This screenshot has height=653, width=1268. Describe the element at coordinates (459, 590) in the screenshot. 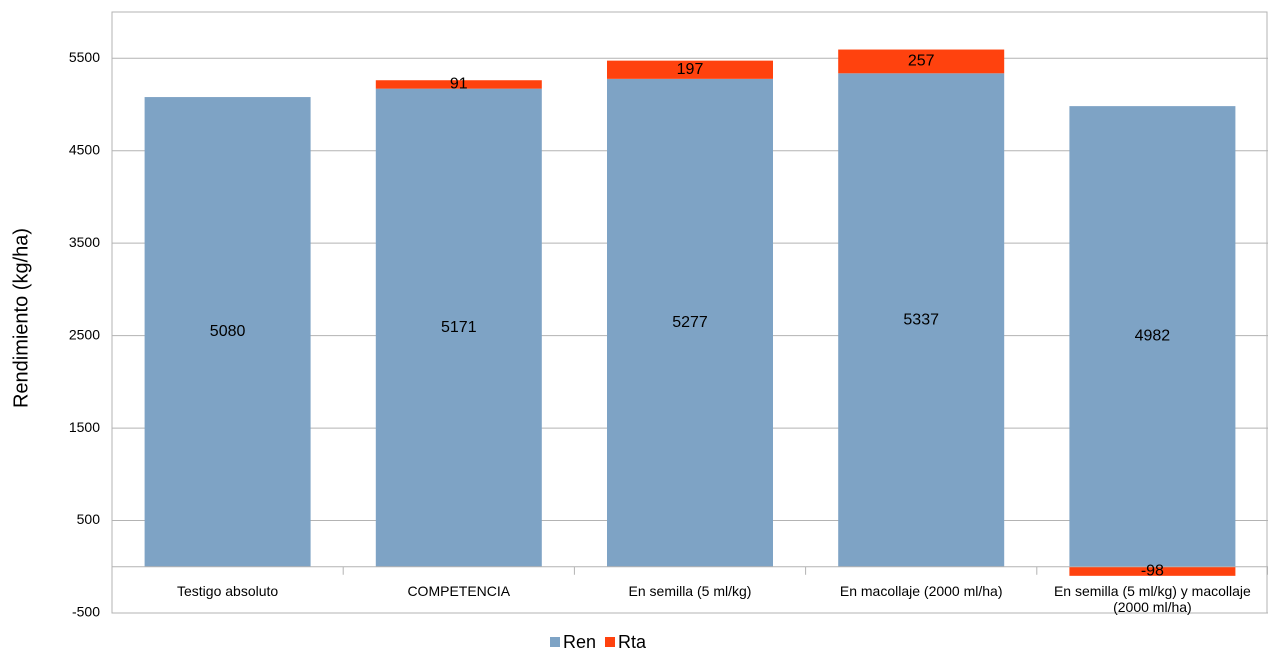

I see `x-tick-label: COMPETENCIA` at that location.